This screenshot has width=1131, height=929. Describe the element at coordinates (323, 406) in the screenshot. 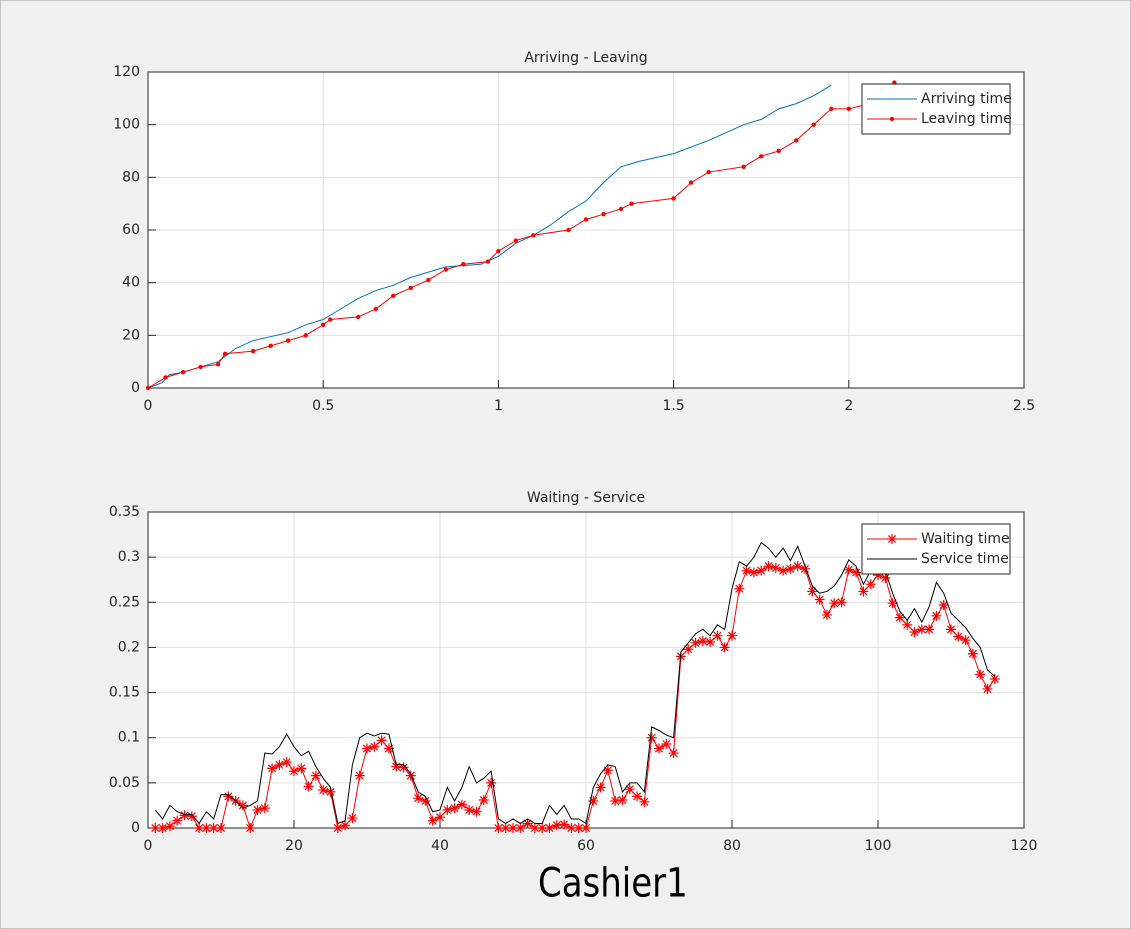

I see `x-tick-label: 0.5` at that location.